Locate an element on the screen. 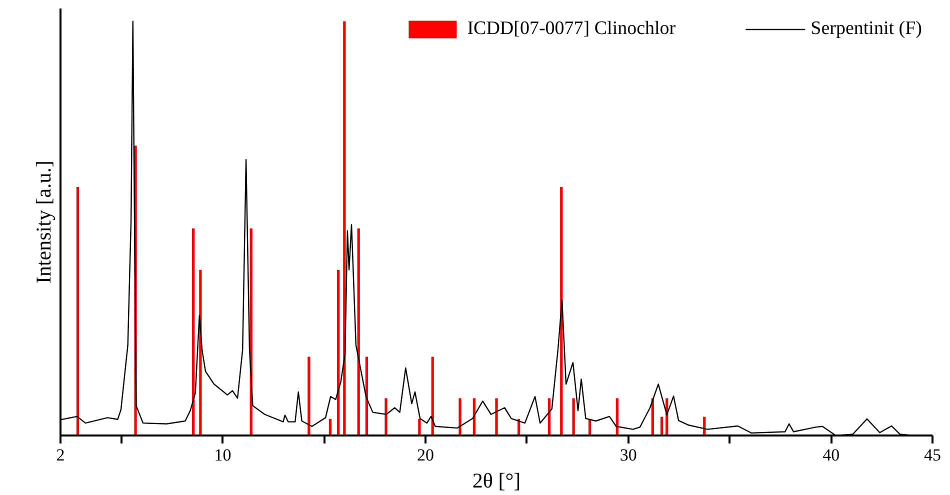 The image size is (950, 495). x-tick-label: 20 is located at coordinates (425, 455).